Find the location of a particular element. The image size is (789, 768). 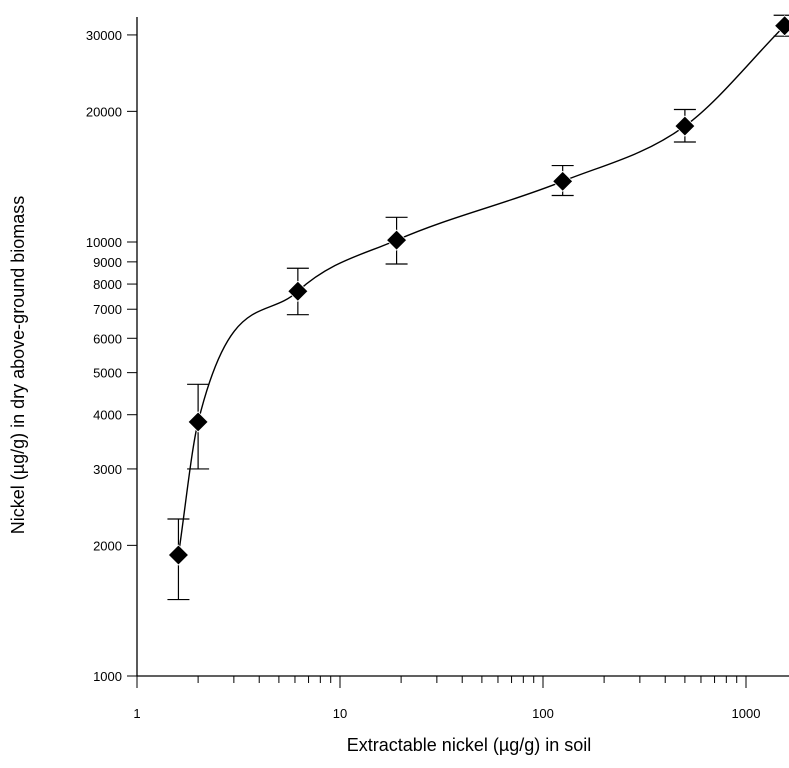

y-tick-label: 8000 is located at coordinates (107, 284).